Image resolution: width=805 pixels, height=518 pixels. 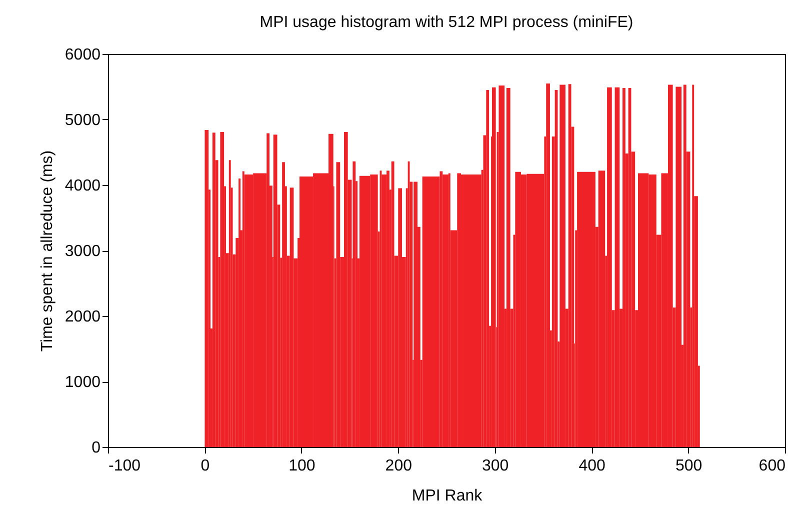 What do you see at coordinates (82, 382) in the screenshot?
I see `y-tick-label: 1000` at bounding box center [82, 382].